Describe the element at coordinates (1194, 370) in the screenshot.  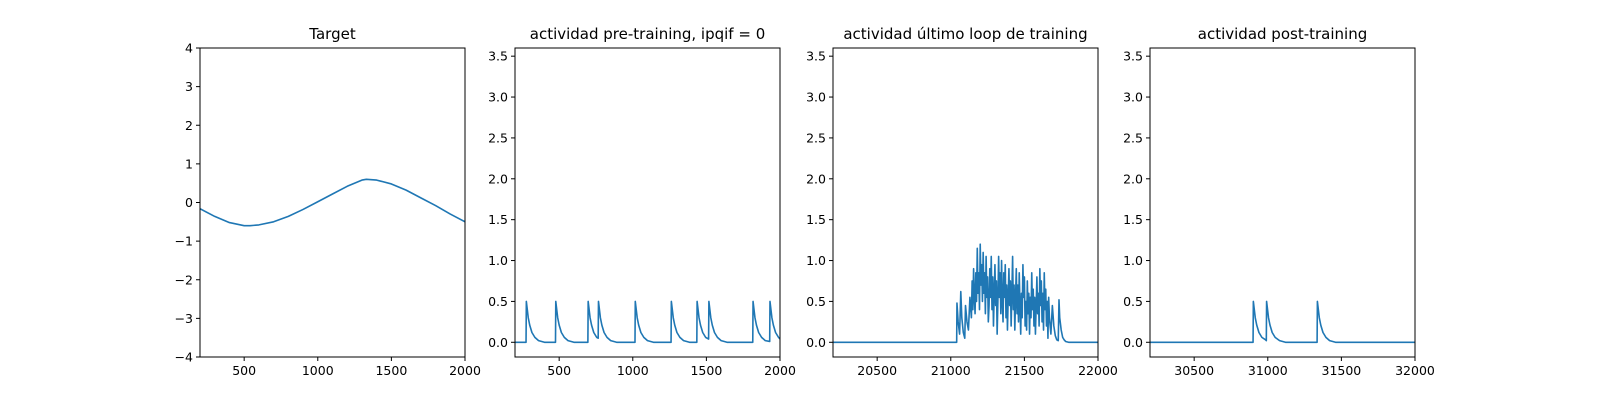
I see `x-tick-label: 30500` at that location.